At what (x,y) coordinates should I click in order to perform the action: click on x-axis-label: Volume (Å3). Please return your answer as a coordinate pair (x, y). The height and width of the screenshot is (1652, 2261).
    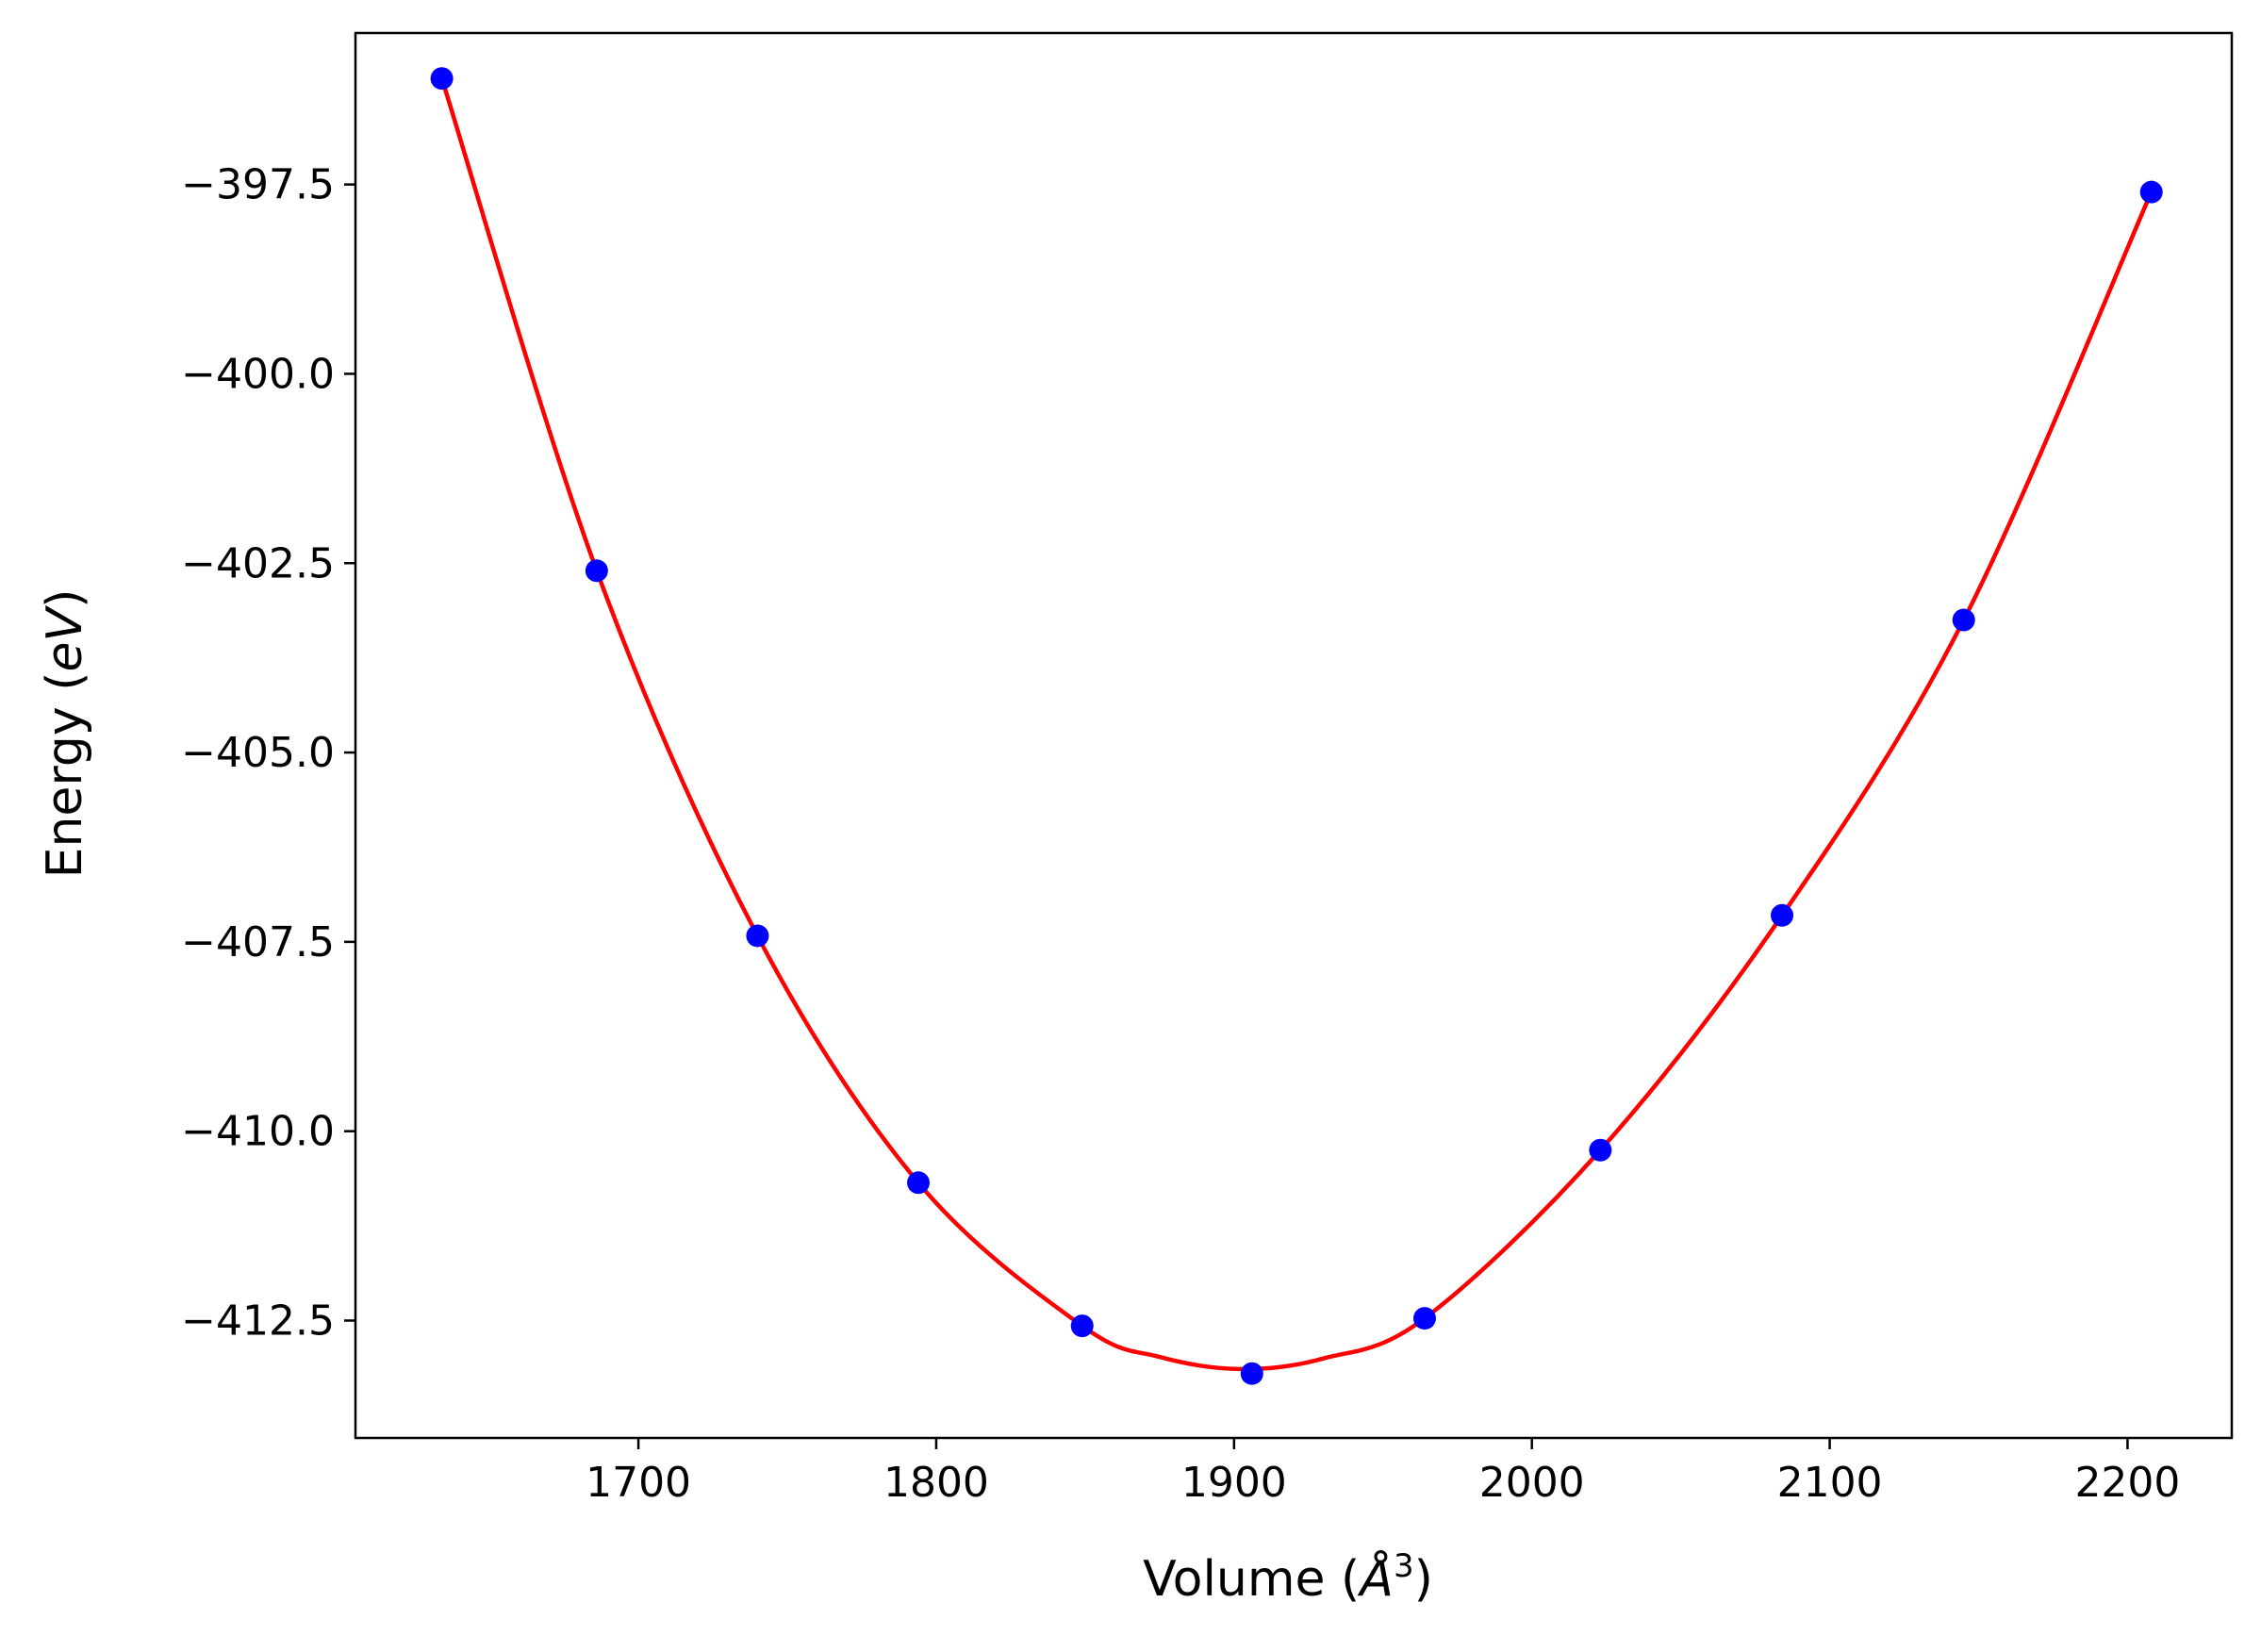
    Looking at the image, I should click on (1288, 1577).